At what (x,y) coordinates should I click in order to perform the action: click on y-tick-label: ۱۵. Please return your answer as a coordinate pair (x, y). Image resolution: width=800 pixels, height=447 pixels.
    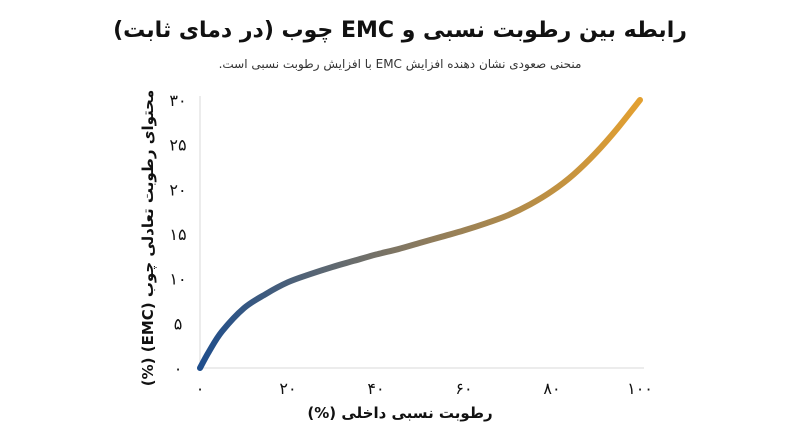
    Looking at the image, I should click on (177, 234).